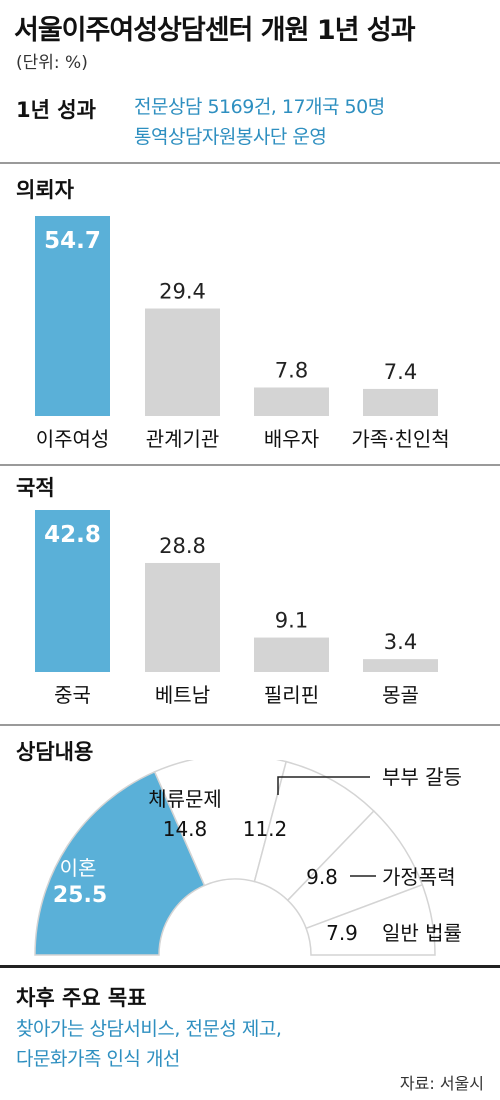  Describe the element at coordinates (55, 752) in the screenshot. I see `consultation-section-title: 상담내용` at that location.